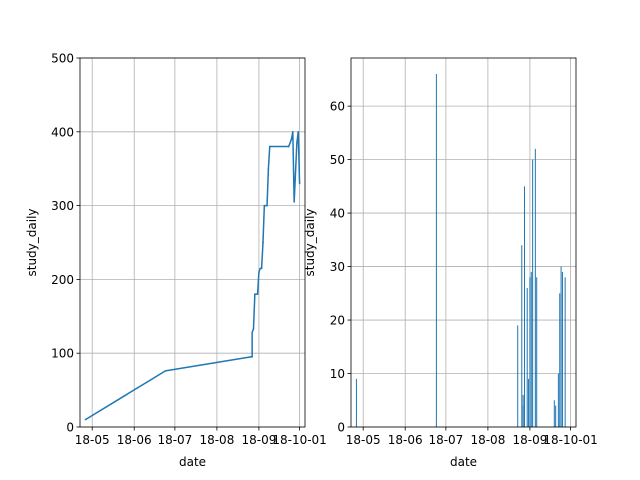 The height and width of the screenshot is (480, 640). What do you see at coordinates (62, 206) in the screenshot?
I see `y-tick-label: 300` at bounding box center [62, 206].